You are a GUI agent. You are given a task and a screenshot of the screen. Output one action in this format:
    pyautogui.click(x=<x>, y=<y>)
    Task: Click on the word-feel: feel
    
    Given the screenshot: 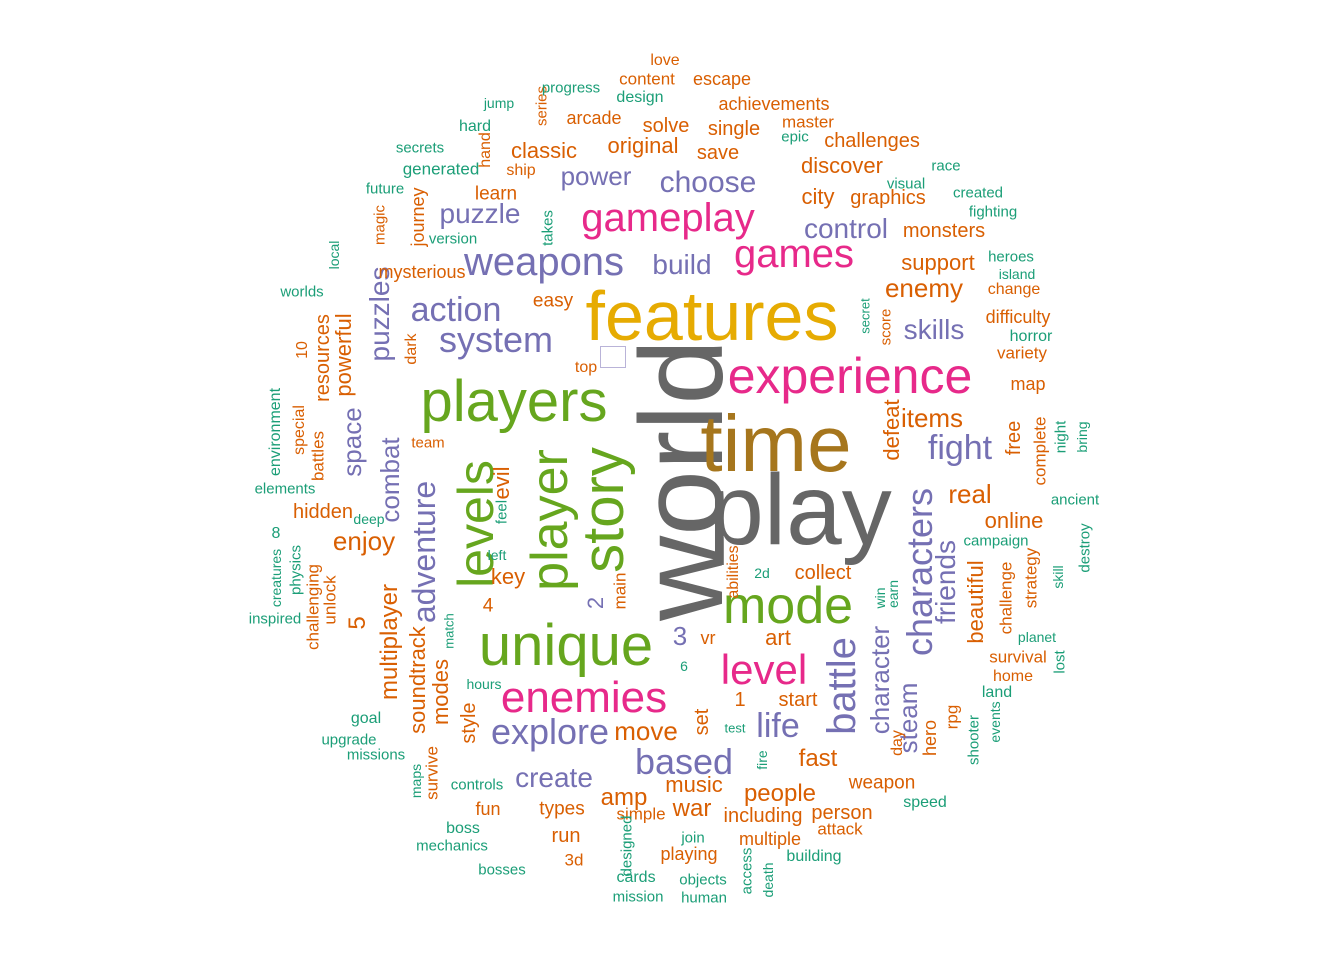 What is the action you would take?
    pyautogui.click(x=502, y=512)
    